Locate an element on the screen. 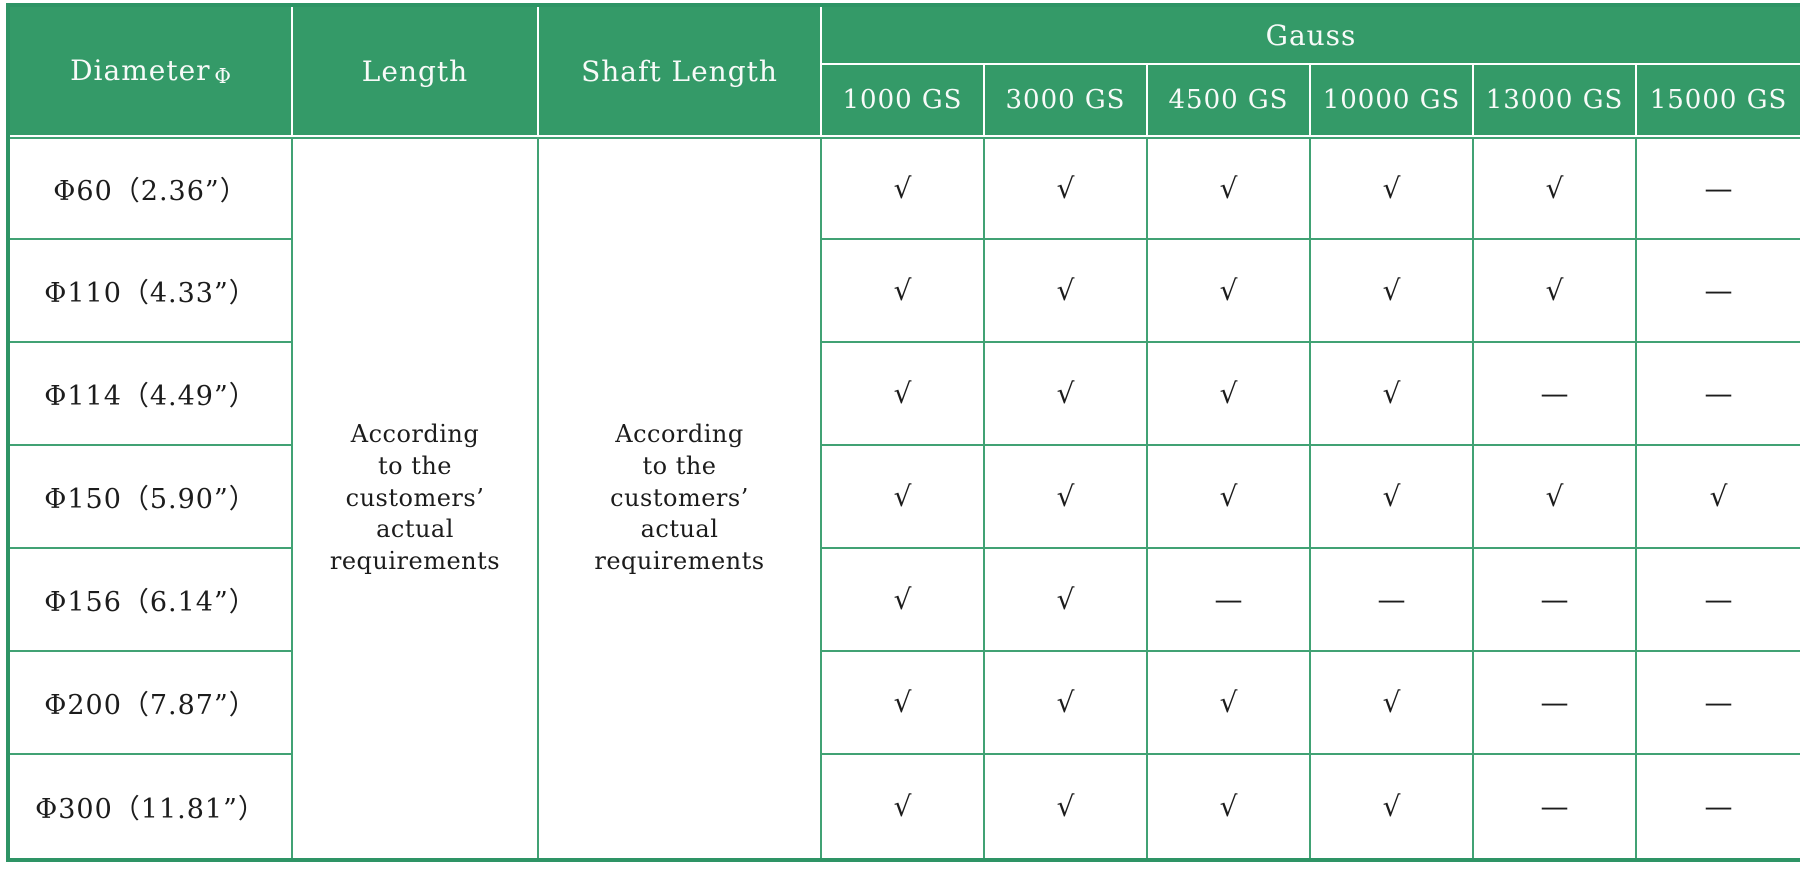  column-header-13000gs: 13000 GS is located at coordinates (1555, 101).